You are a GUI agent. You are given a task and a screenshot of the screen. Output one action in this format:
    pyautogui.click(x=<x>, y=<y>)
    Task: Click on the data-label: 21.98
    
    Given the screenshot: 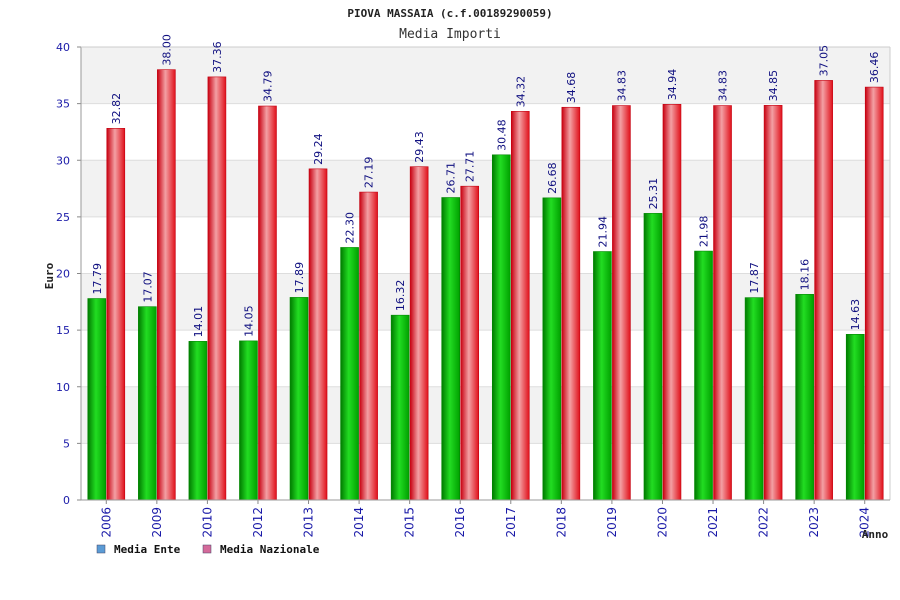 What is the action you would take?
    pyautogui.click(x=704, y=232)
    